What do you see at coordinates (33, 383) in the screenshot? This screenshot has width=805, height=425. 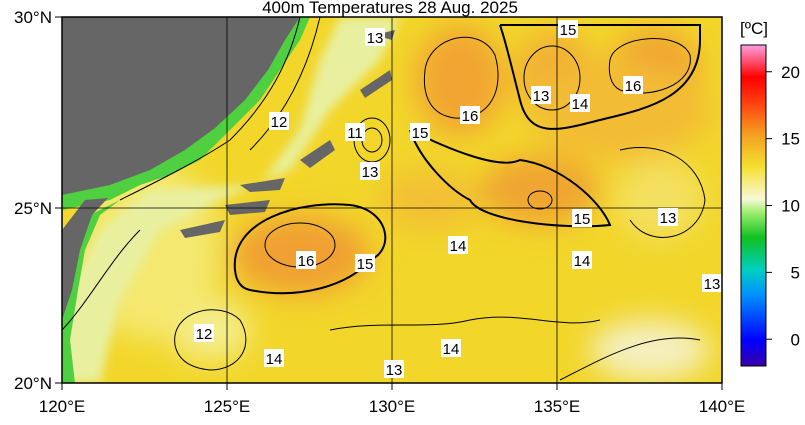 I see `lat-label: 20°N` at bounding box center [33, 383].